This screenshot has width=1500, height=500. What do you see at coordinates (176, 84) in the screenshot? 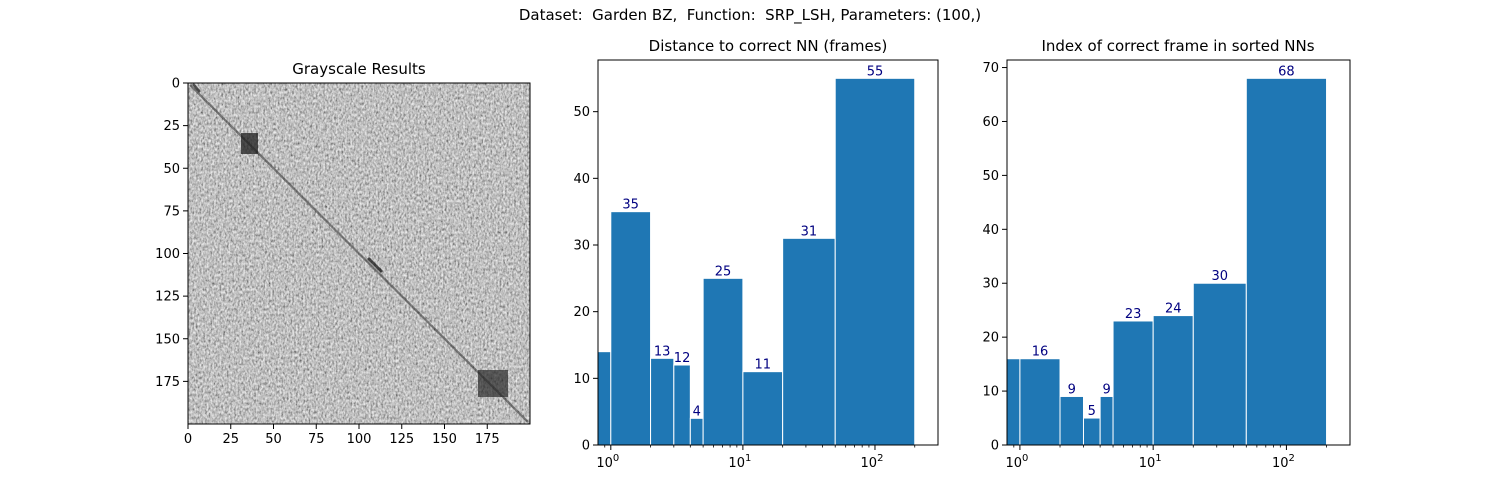
I see `heatmap-y-tick-label: 0` at bounding box center [176, 84].